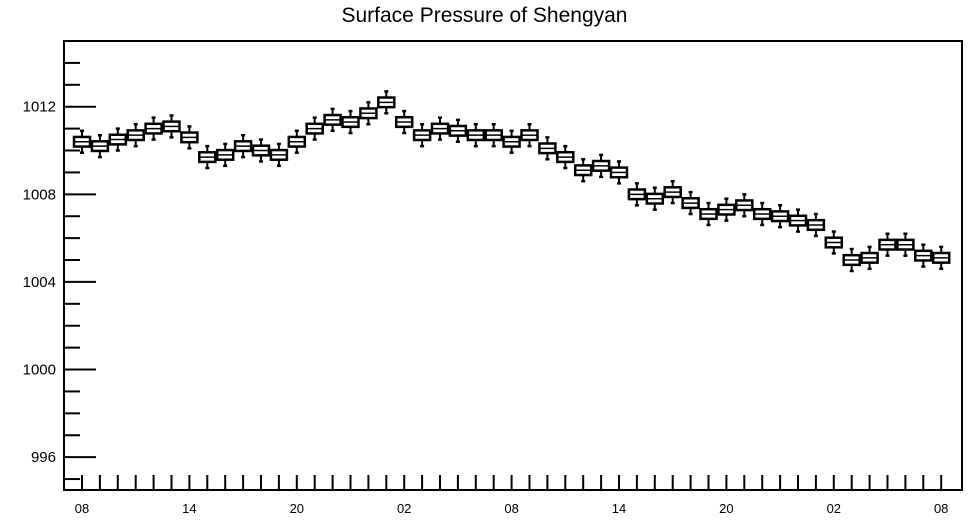 The width and height of the screenshot is (969, 520). I want to click on y-tick-label: 996, so click(43, 457).